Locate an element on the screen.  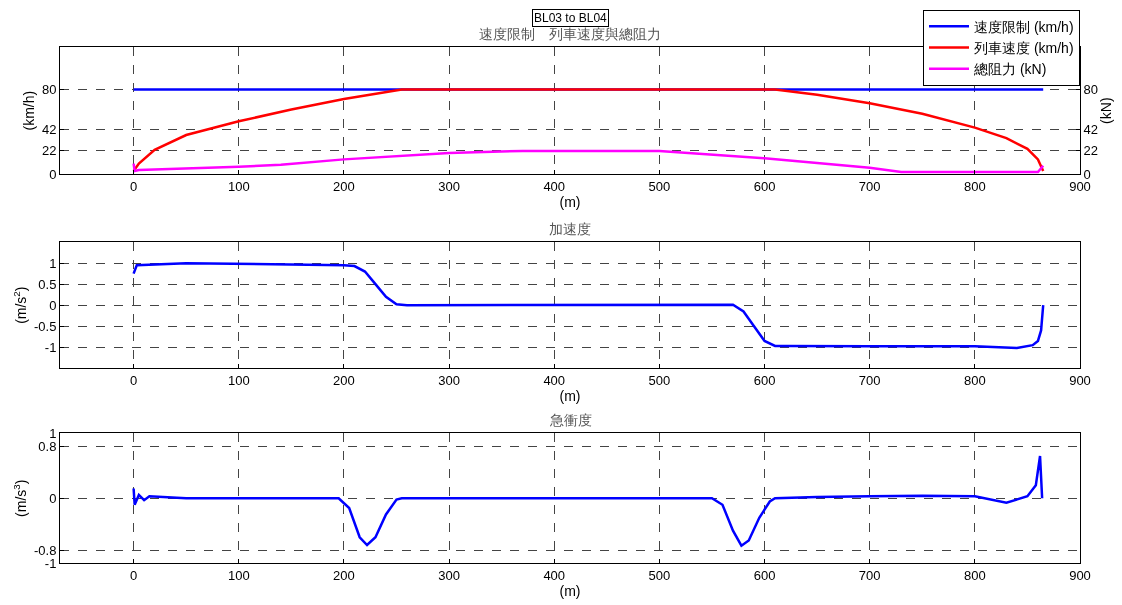
y2-axis-title: (kN) is located at coordinates (1106, 110).